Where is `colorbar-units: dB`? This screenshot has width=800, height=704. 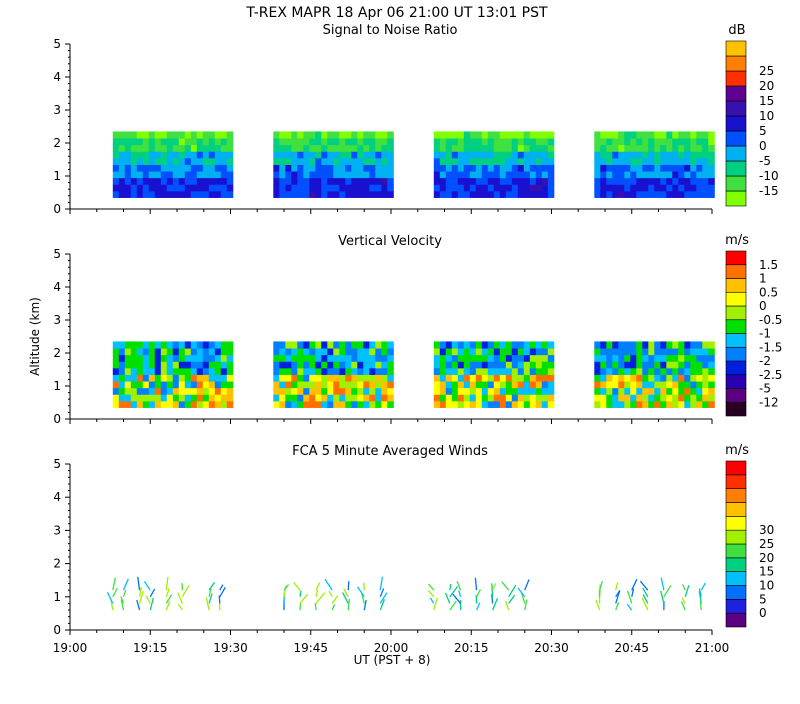 colorbar-units: dB is located at coordinates (736, 30).